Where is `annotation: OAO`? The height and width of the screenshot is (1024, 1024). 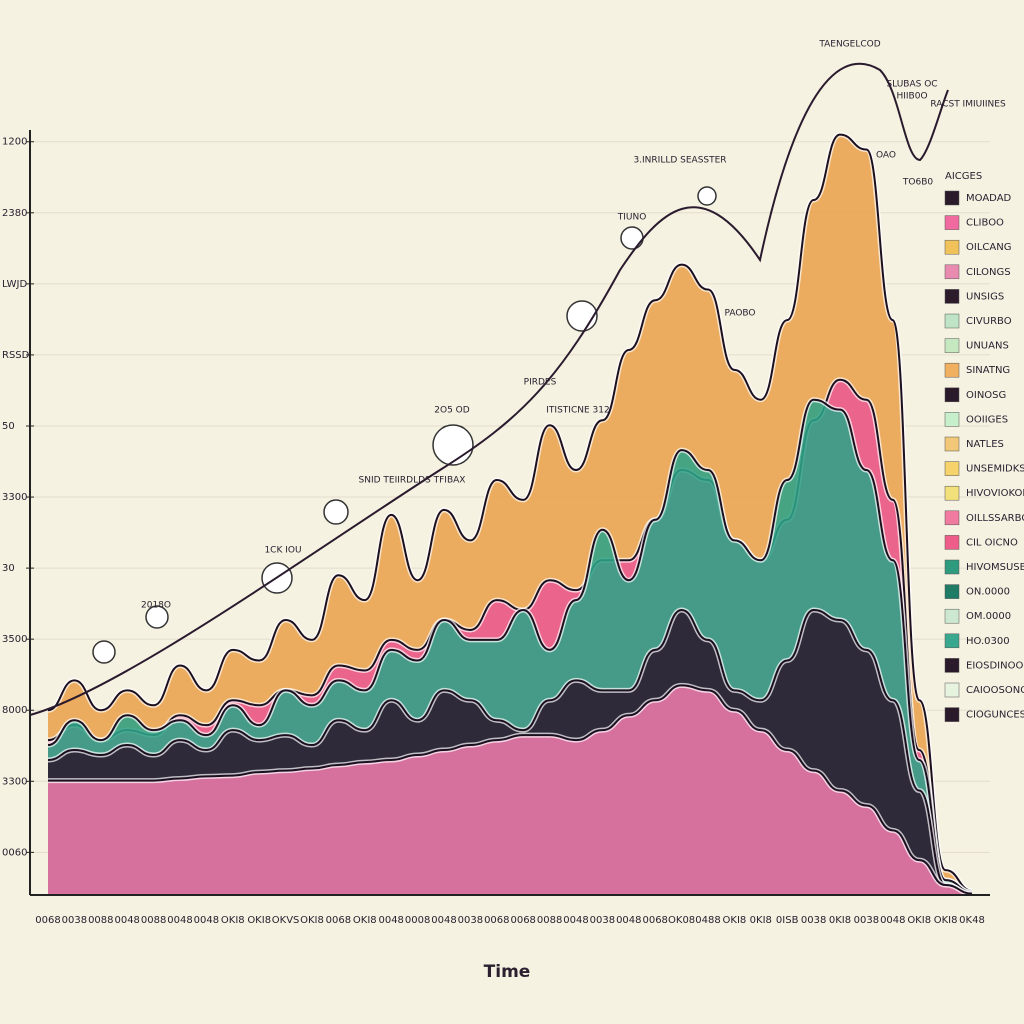
annotation: OAO is located at coordinates (886, 156).